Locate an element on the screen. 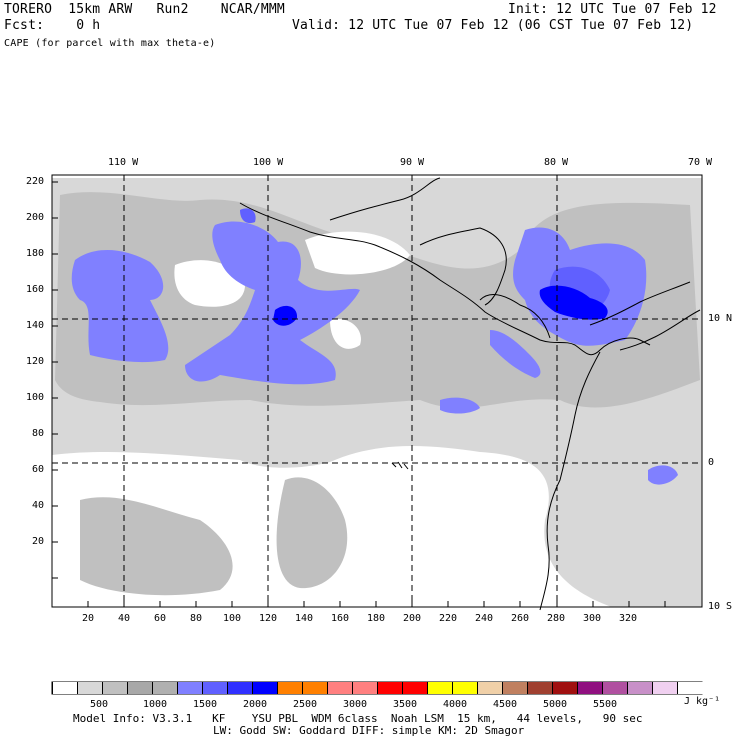 This screenshot has height=740, width=740. legend-label-5500: 5500 is located at coordinates (605, 704).